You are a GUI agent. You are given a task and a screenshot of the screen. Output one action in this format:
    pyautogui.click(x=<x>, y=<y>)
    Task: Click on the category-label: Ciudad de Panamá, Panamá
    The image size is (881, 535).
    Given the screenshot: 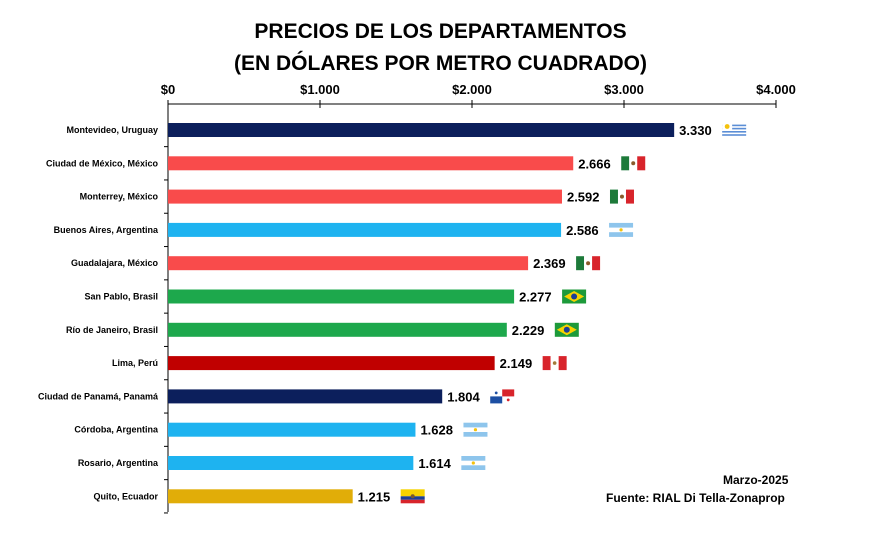 What is the action you would take?
    pyautogui.click(x=98, y=396)
    